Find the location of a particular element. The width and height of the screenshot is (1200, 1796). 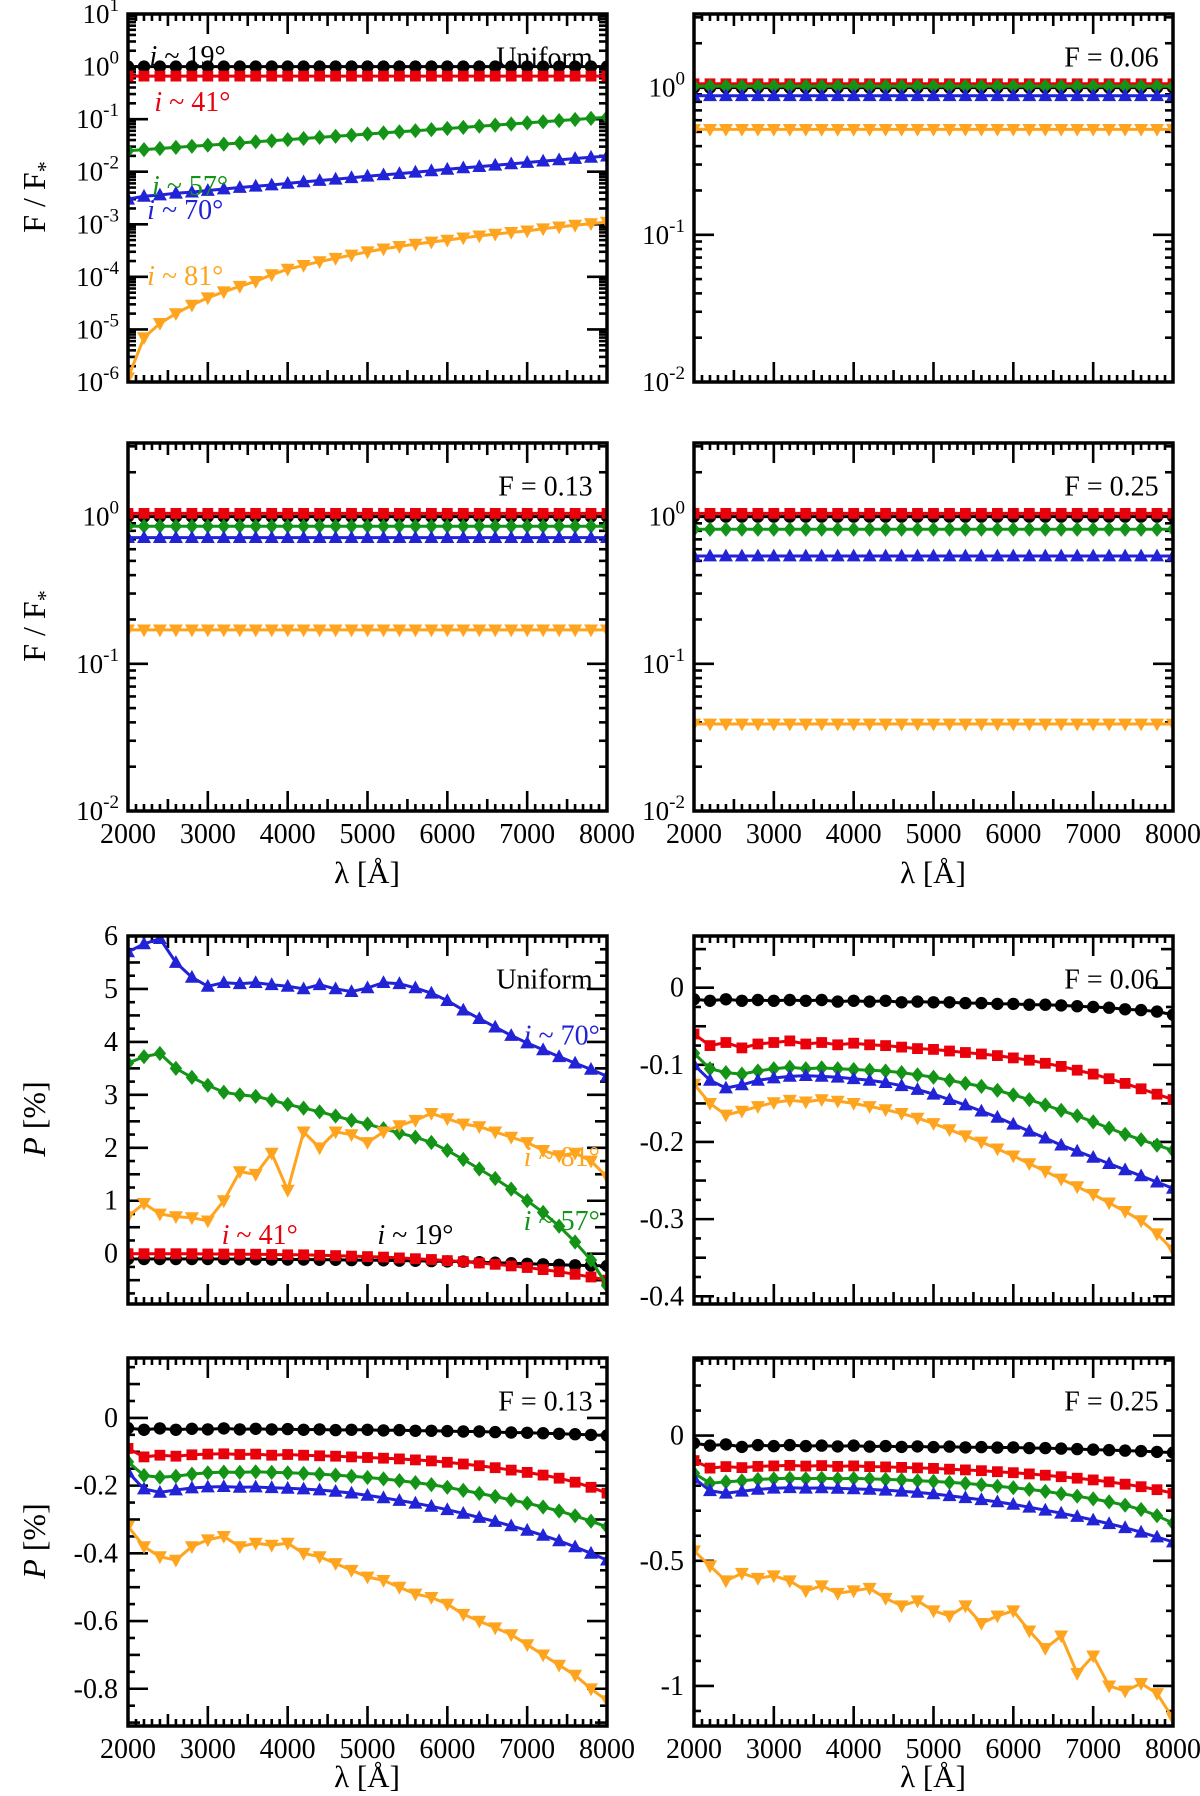

y-tick-label: 10⁰ is located at coordinates (667, 515).